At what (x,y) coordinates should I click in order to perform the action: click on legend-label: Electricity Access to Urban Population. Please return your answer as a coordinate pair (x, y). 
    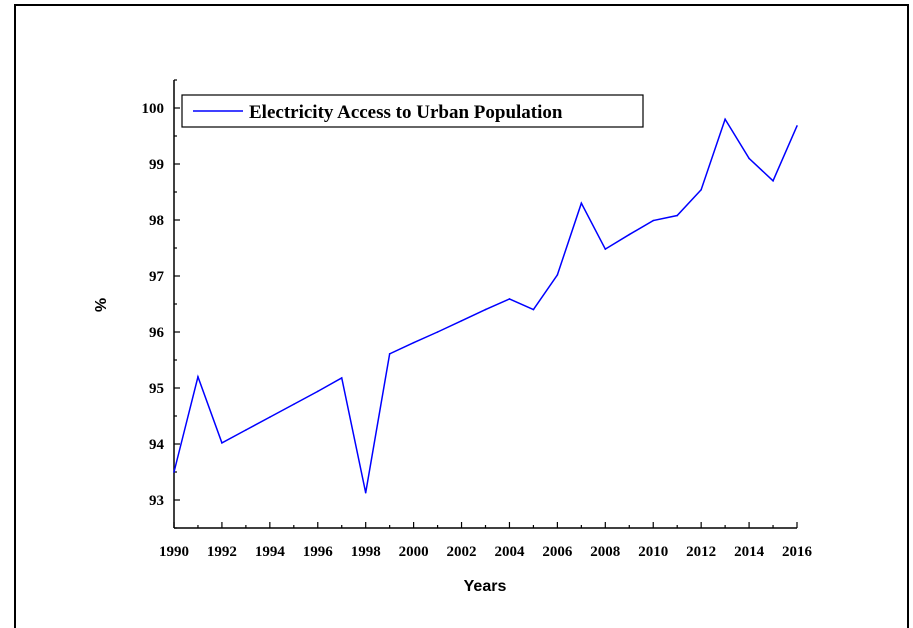
    Looking at the image, I should click on (406, 112).